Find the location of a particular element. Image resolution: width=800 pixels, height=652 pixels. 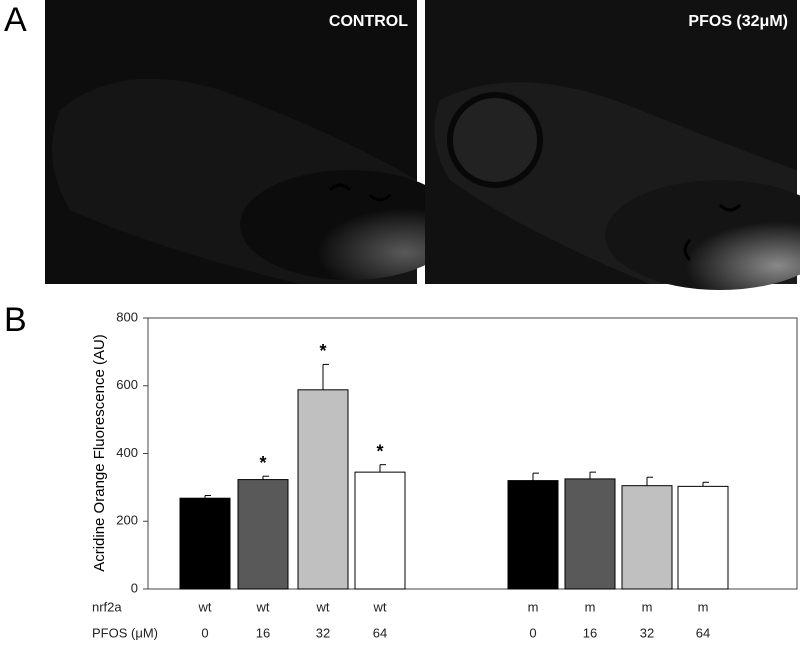

y-tick-label: 200 is located at coordinates (127, 520).